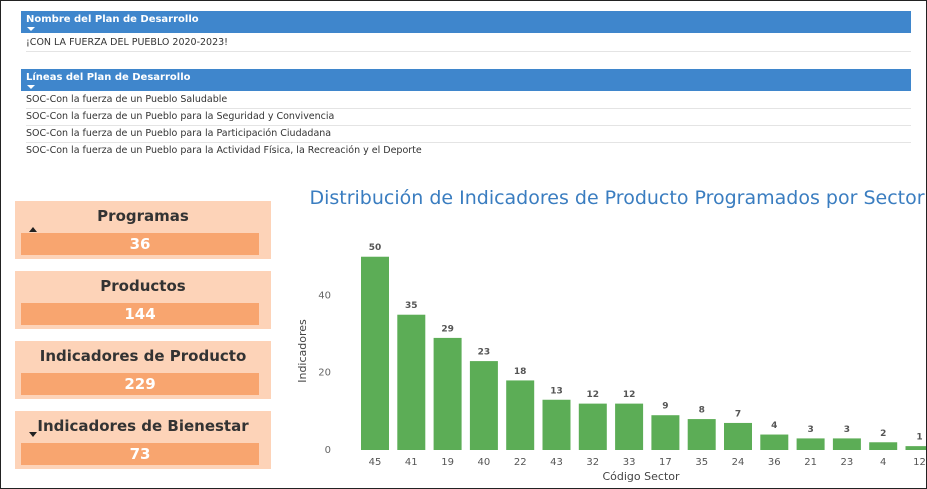  I want to click on data-label: 35, so click(411, 306).